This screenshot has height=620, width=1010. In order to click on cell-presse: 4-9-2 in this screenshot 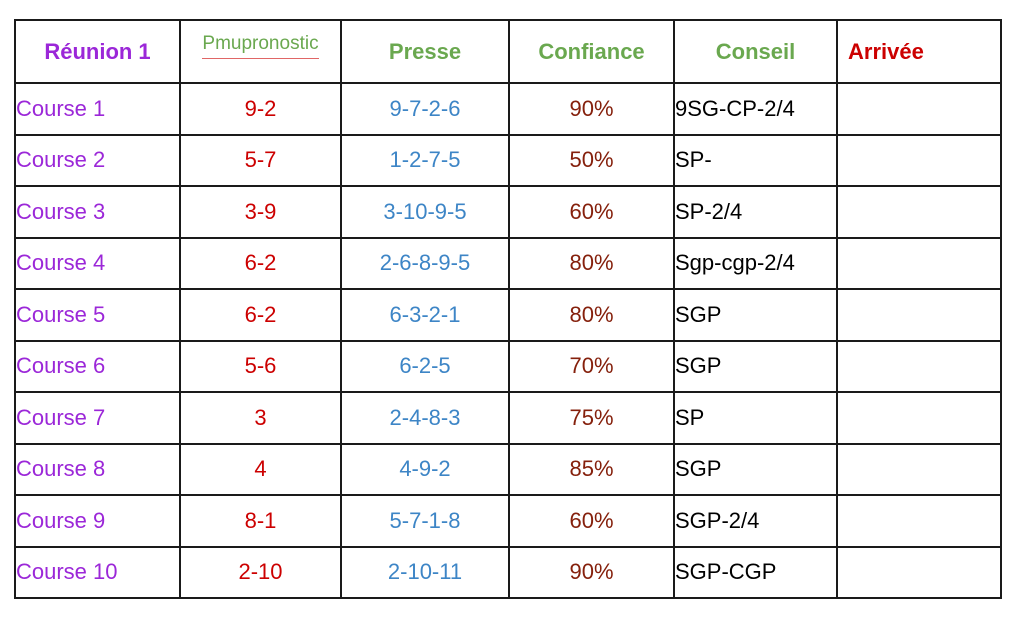, I will do `click(425, 469)`.